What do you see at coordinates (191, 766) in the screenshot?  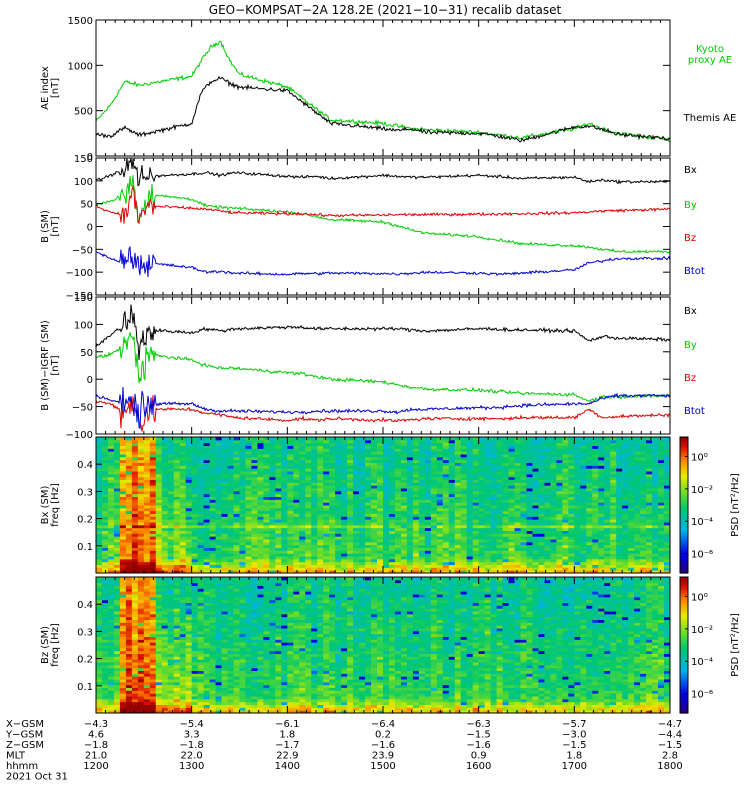 I see `ephemeris-value: 1300` at bounding box center [191, 766].